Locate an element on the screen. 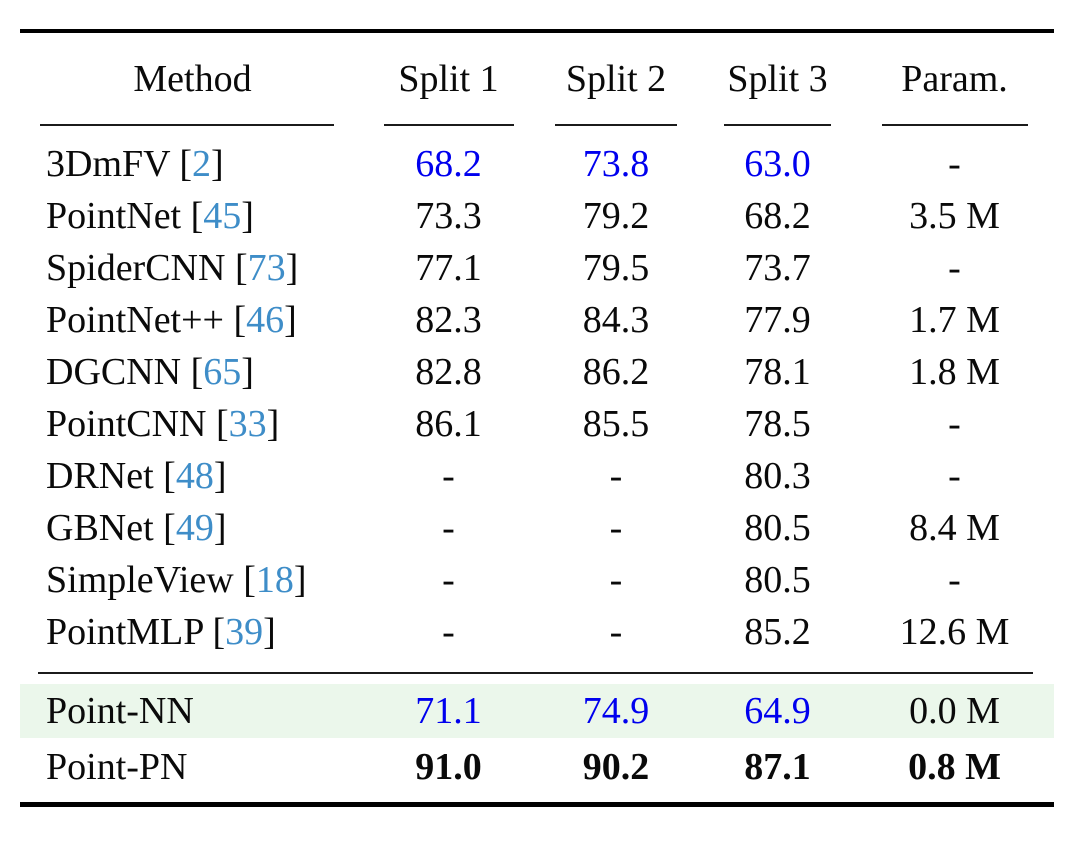 Image resolution: width=1080 pixels, height=856 pixels. citation-link: 46 is located at coordinates (265, 320).